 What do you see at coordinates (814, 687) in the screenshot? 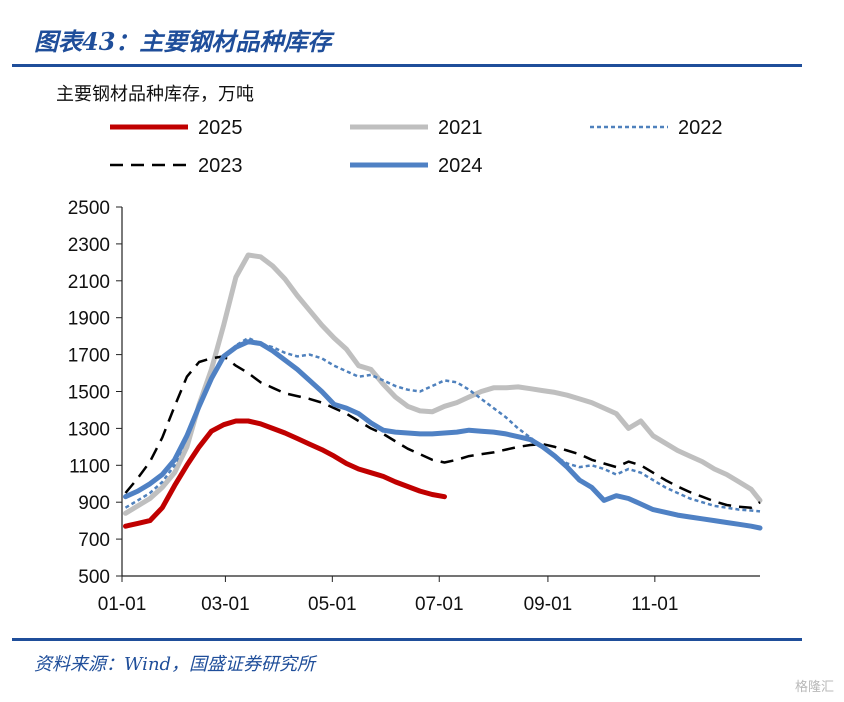
I see `watermark: 格隆汇` at bounding box center [814, 687].